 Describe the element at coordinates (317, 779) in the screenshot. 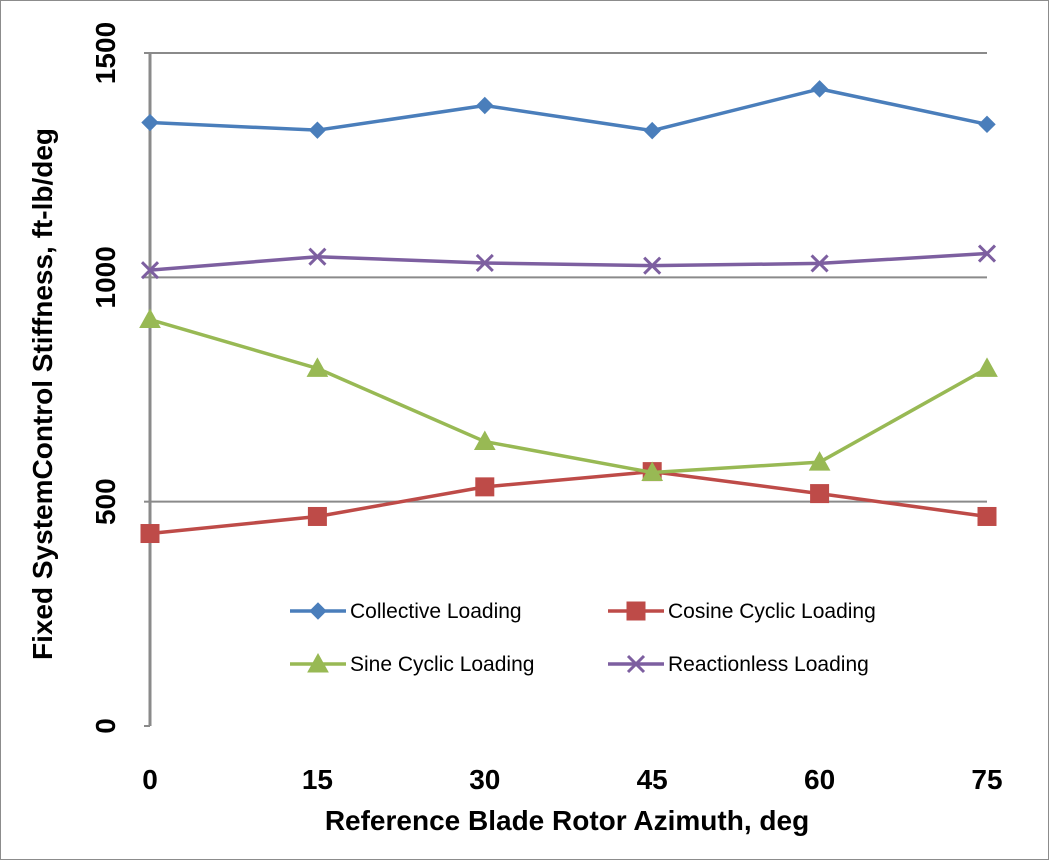

I see `x-tick-label: 15` at that location.